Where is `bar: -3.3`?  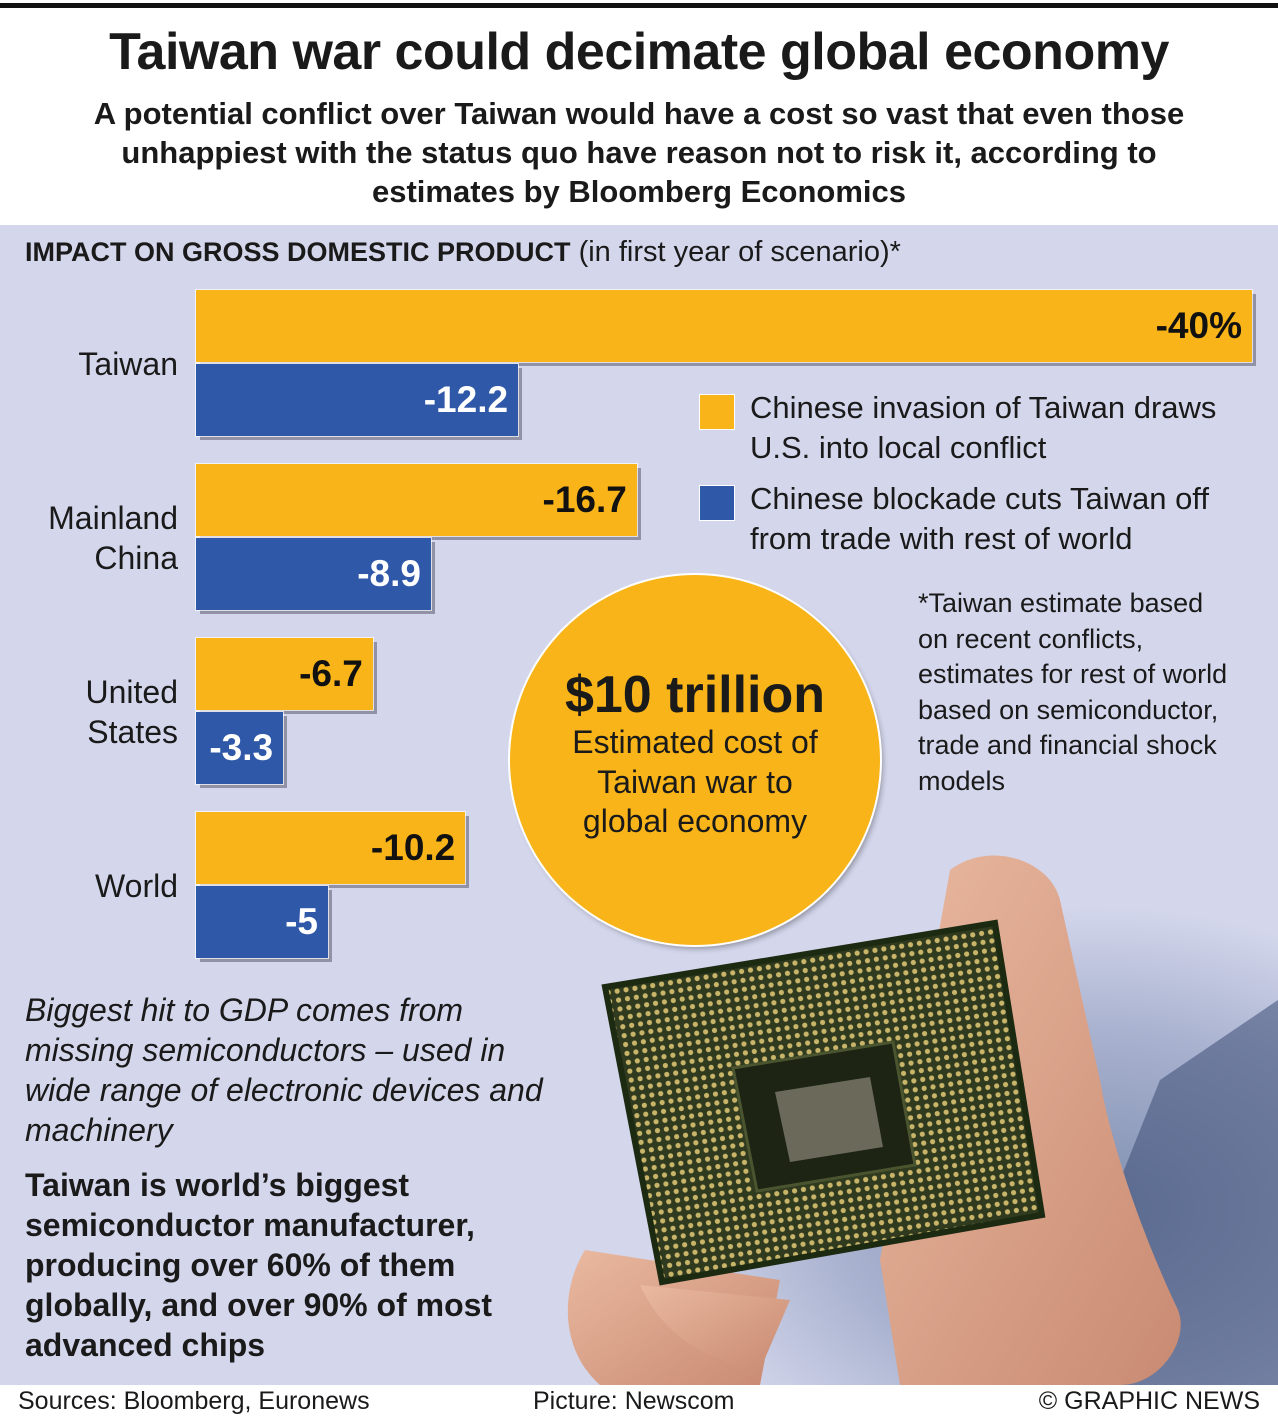
bar: -3.3 is located at coordinates (239, 748).